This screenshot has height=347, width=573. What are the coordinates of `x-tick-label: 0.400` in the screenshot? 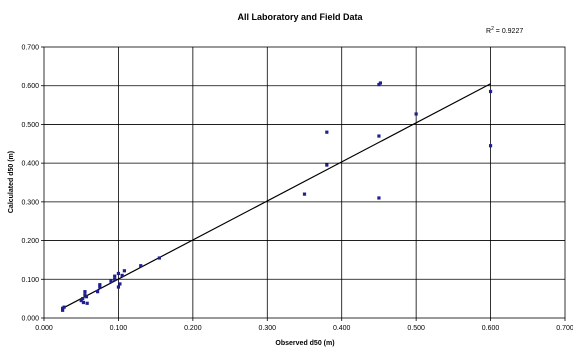 It's located at (342, 328).